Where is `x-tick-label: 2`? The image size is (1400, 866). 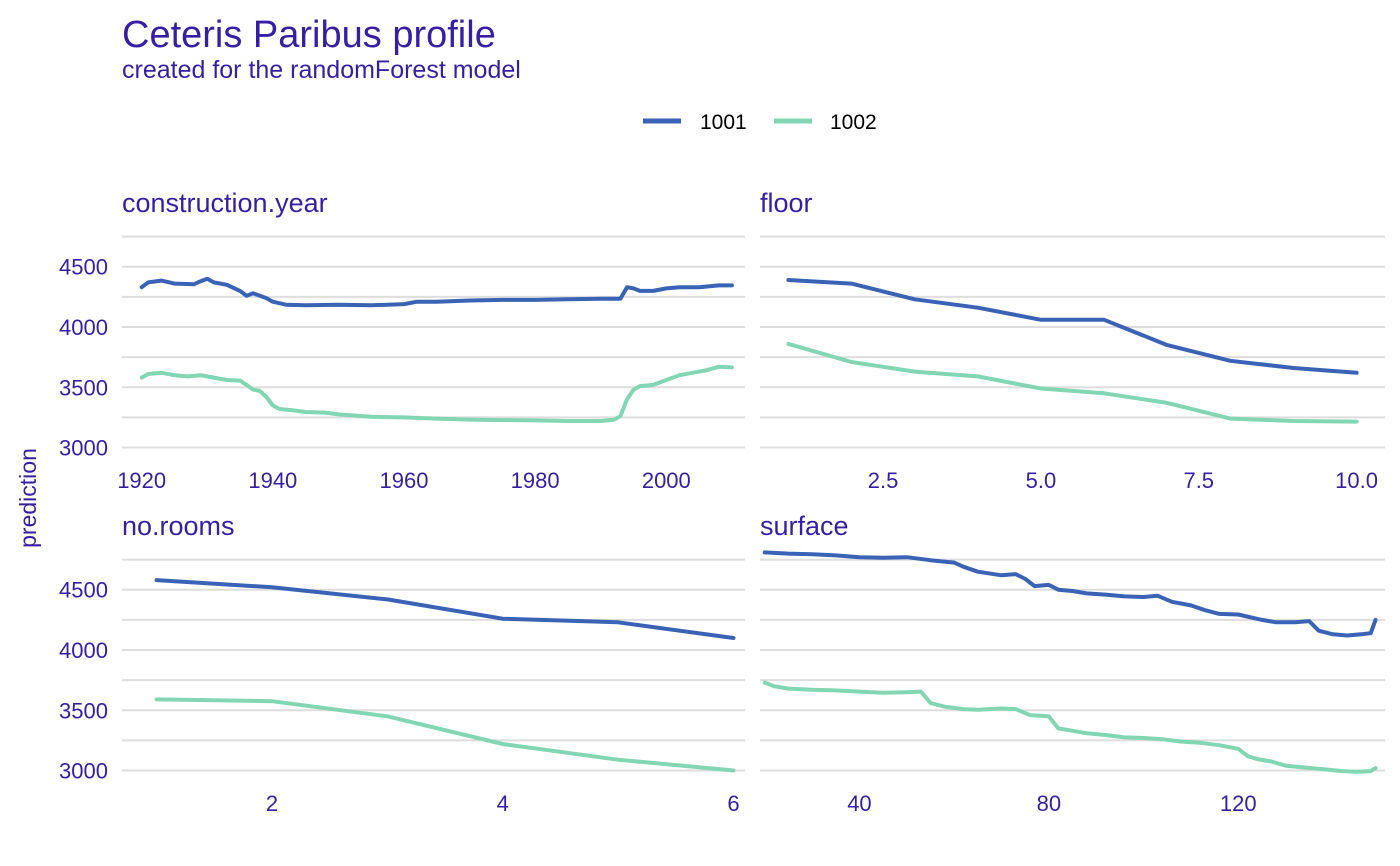 x-tick-label: 2 is located at coordinates (272, 803).